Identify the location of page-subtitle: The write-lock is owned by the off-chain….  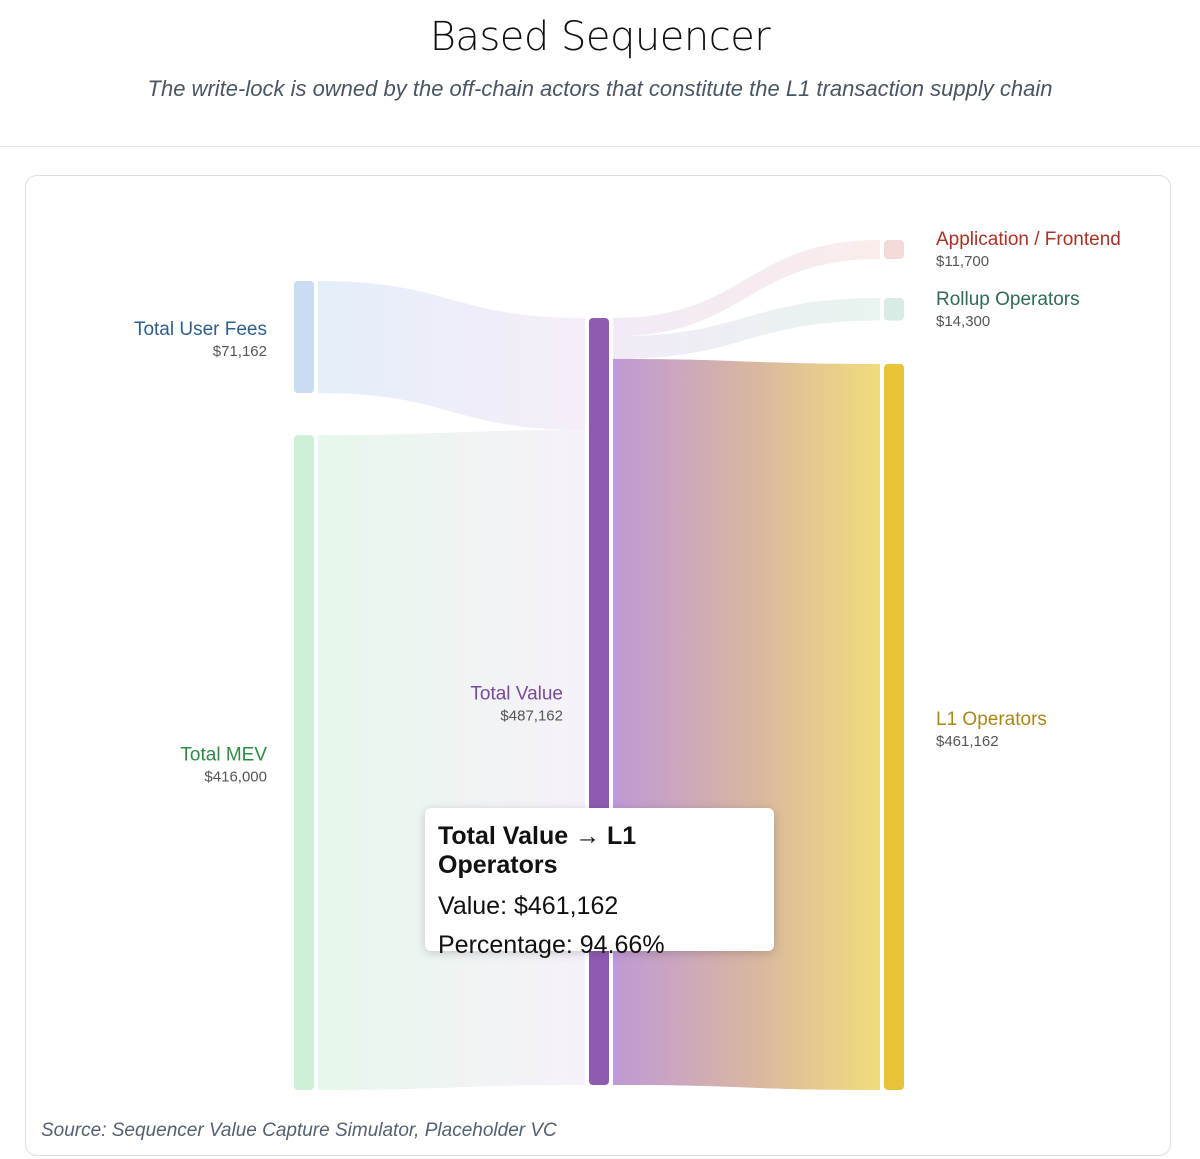
(600, 88).